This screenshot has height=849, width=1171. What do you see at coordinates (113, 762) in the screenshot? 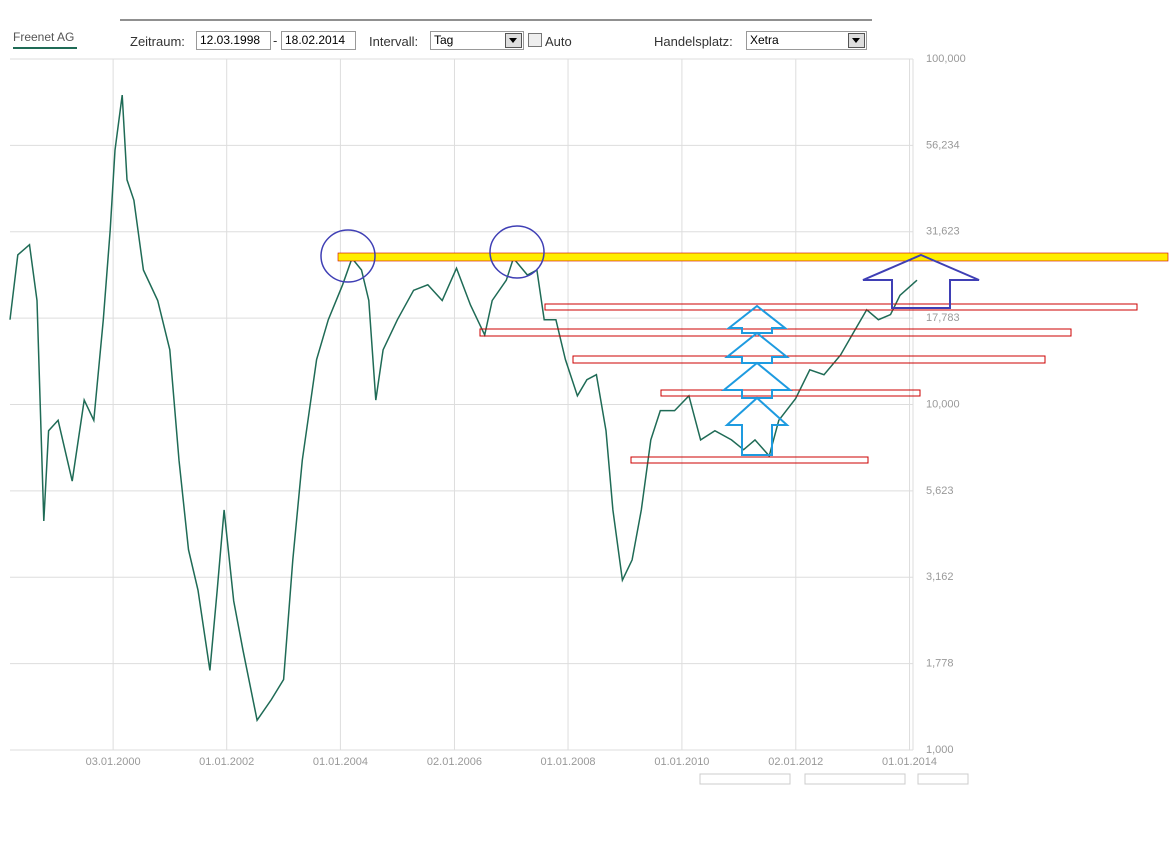
I see `x-tick-label: 03.01.2000` at bounding box center [113, 762].